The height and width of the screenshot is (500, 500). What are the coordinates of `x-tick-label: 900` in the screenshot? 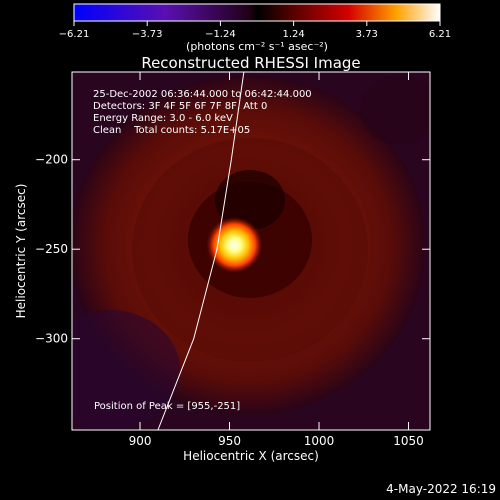 It's located at (140, 441).